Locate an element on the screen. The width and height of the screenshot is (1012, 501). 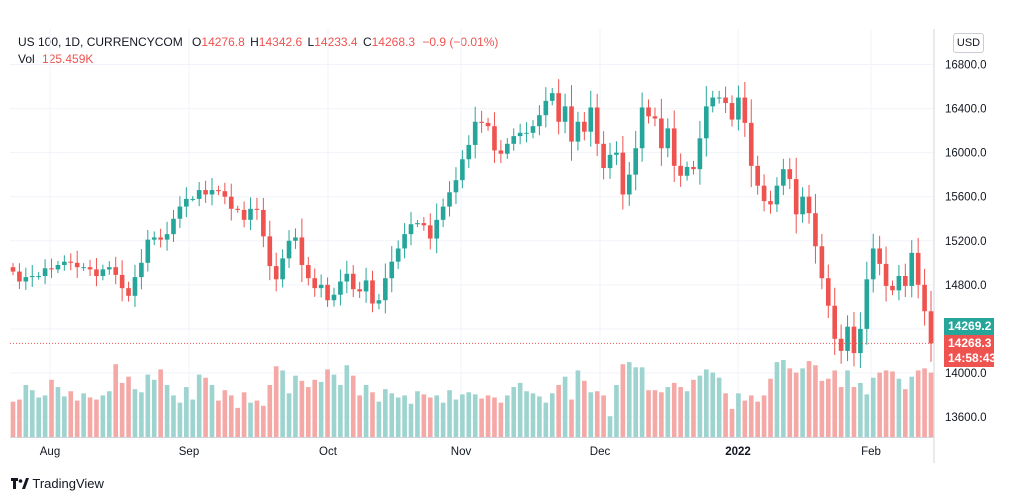
brand: TradingView is located at coordinates (57, 484).